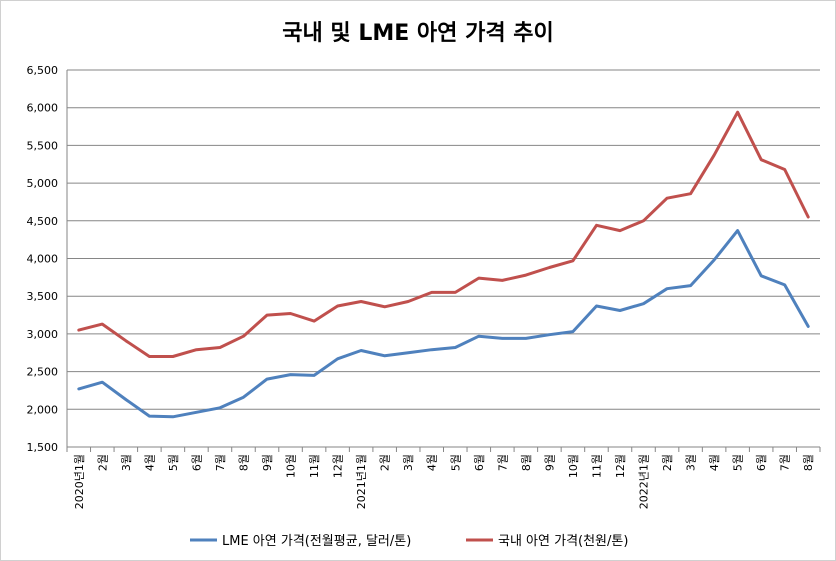 Image resolution: width=836 pixels, height=561 pixels. What do you see at coordinates (79, 481) in the screenshot?
I see `x-tick-label: 2020년1월` at bounding box center [79, 481].